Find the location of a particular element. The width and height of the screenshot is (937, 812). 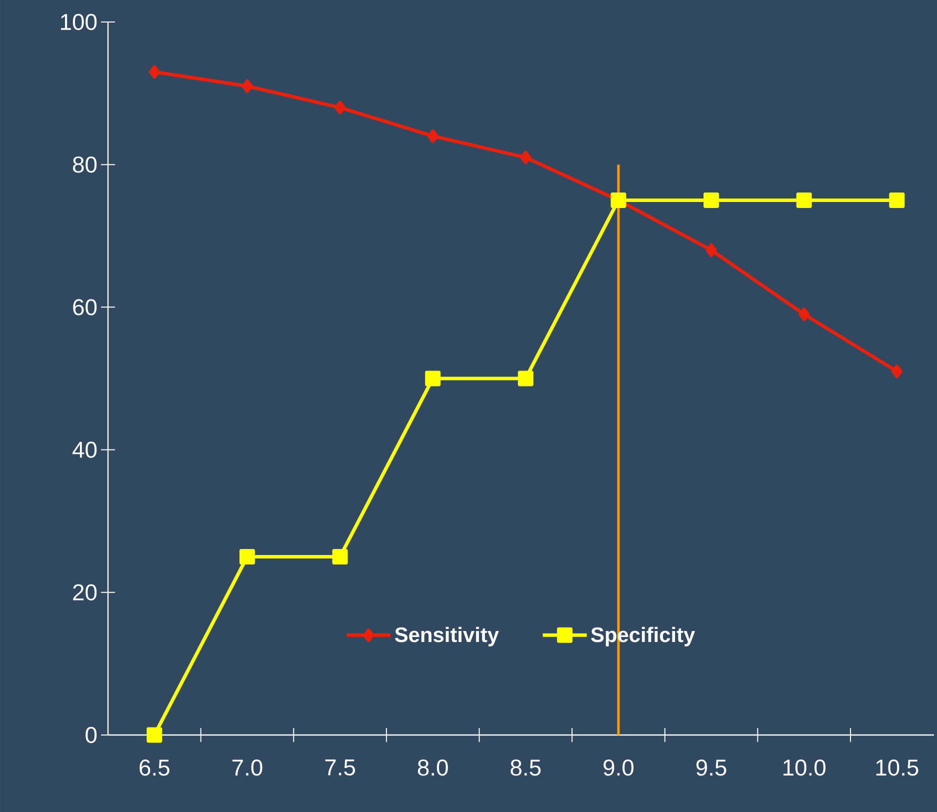

x-tick-label: 9.0 is located at coordinates (619, 768).